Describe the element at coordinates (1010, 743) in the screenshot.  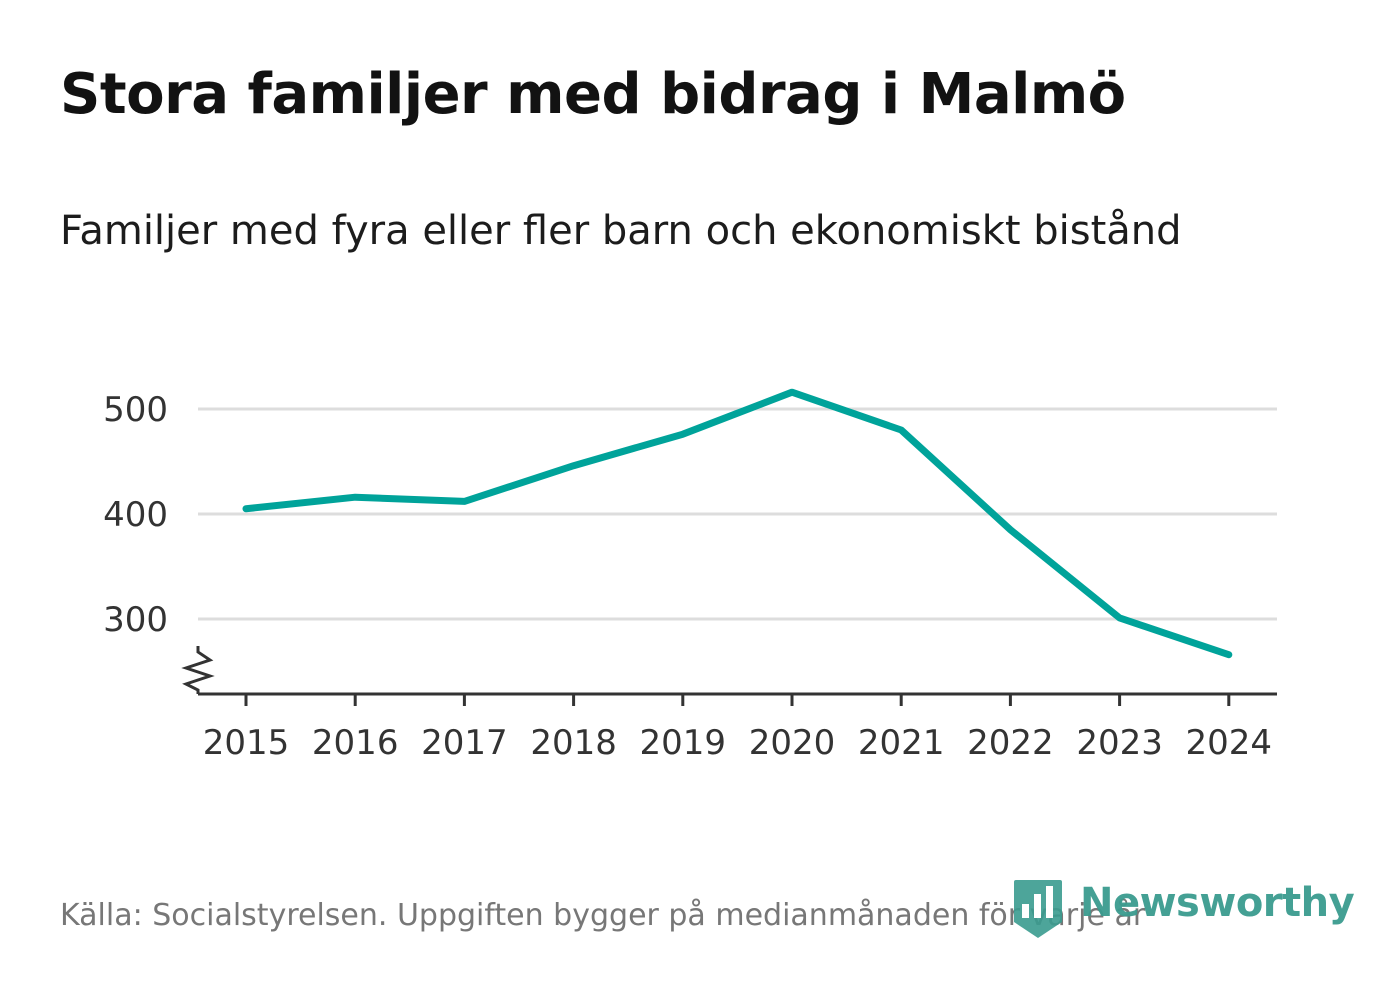
I see `x-tick-label-2022: 2022` at that location.